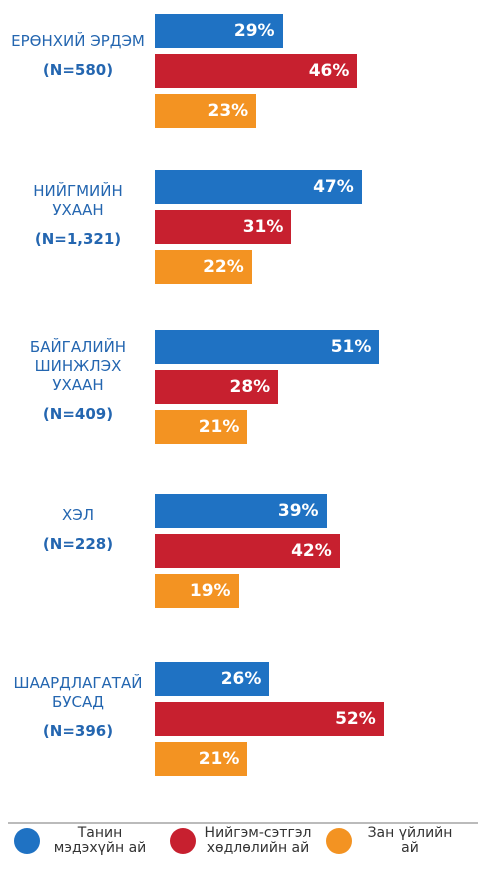 This screenshot has width=481, height=881. What do you see at coordinates (78, 56) in the screenshot?
I see `category-label: ЕРӨНХИЙ ЭРДЭМ (N=580)` at bounding box center [78, 56].